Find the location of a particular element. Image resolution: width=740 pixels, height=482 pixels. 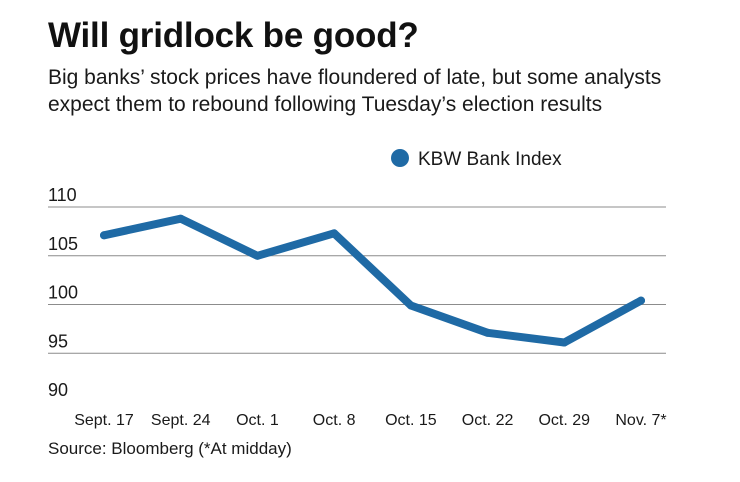

x-tick-label: Oct. 22 is located at coordinates (488, 420).